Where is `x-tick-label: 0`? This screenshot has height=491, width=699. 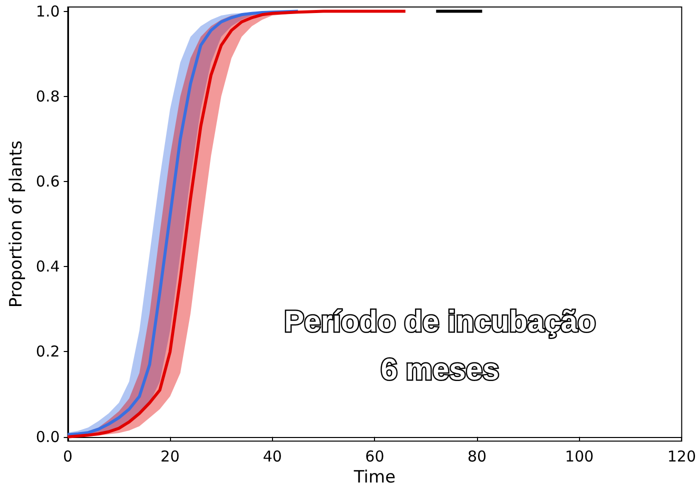 x-tick-label: 0 is located at coordinates (67, 457).